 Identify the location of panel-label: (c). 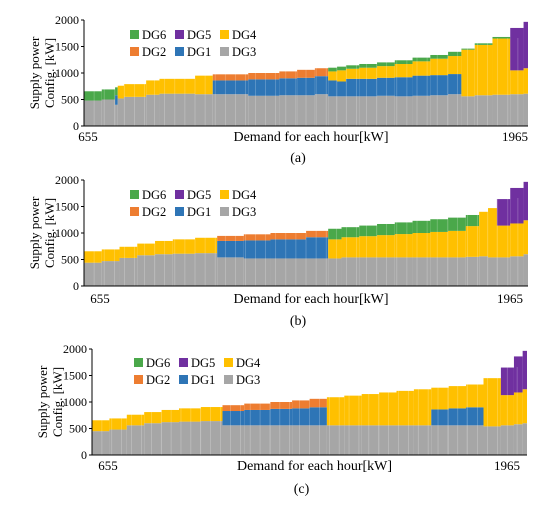
(302, 489).